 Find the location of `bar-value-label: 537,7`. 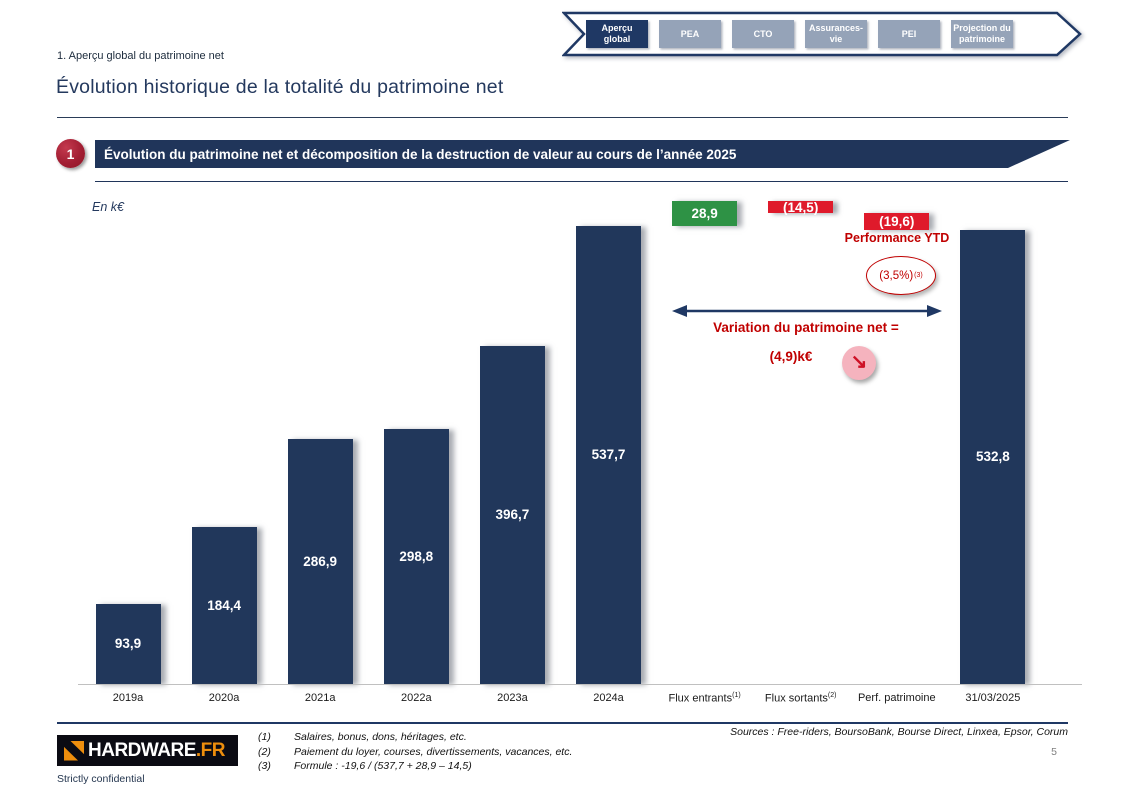

bar-value-label: 537,7 is located at coordinates (608, 455).